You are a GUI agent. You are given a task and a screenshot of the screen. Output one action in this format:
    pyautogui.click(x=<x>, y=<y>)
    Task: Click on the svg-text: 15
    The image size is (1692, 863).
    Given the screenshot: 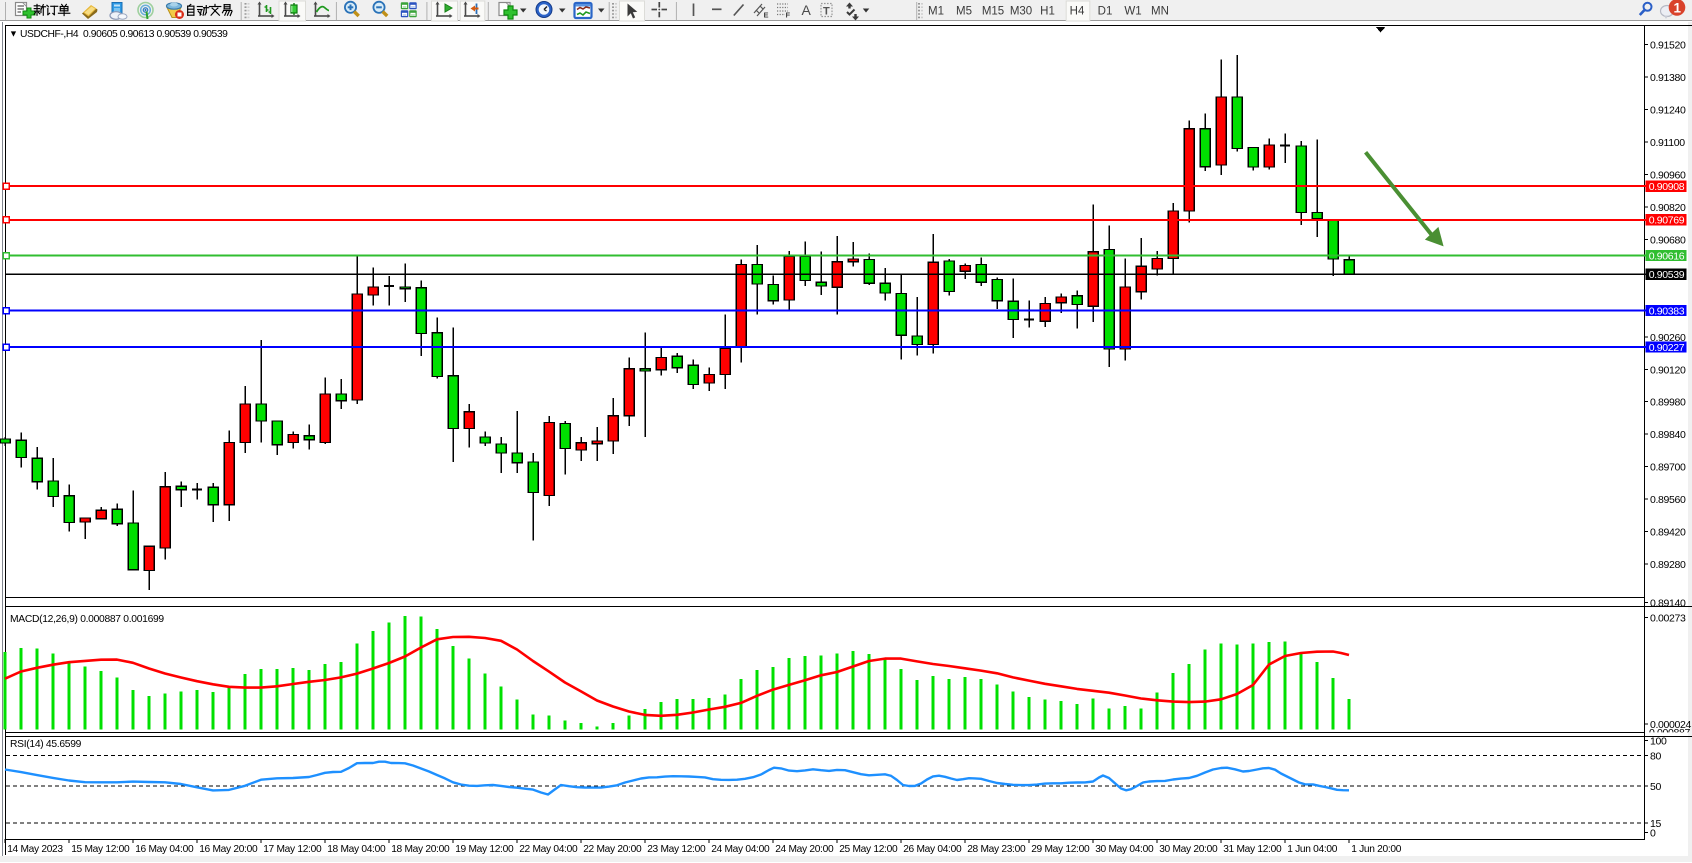 What is the action you would take?
    pyautogui.click(x=1655, y=824)
    